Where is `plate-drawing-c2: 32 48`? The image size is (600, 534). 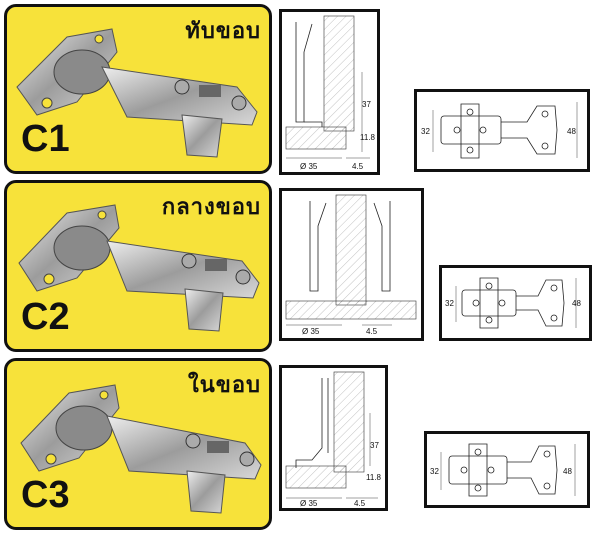
plate-drawing-c2: 32 48 is located at coordinates (515, 303).